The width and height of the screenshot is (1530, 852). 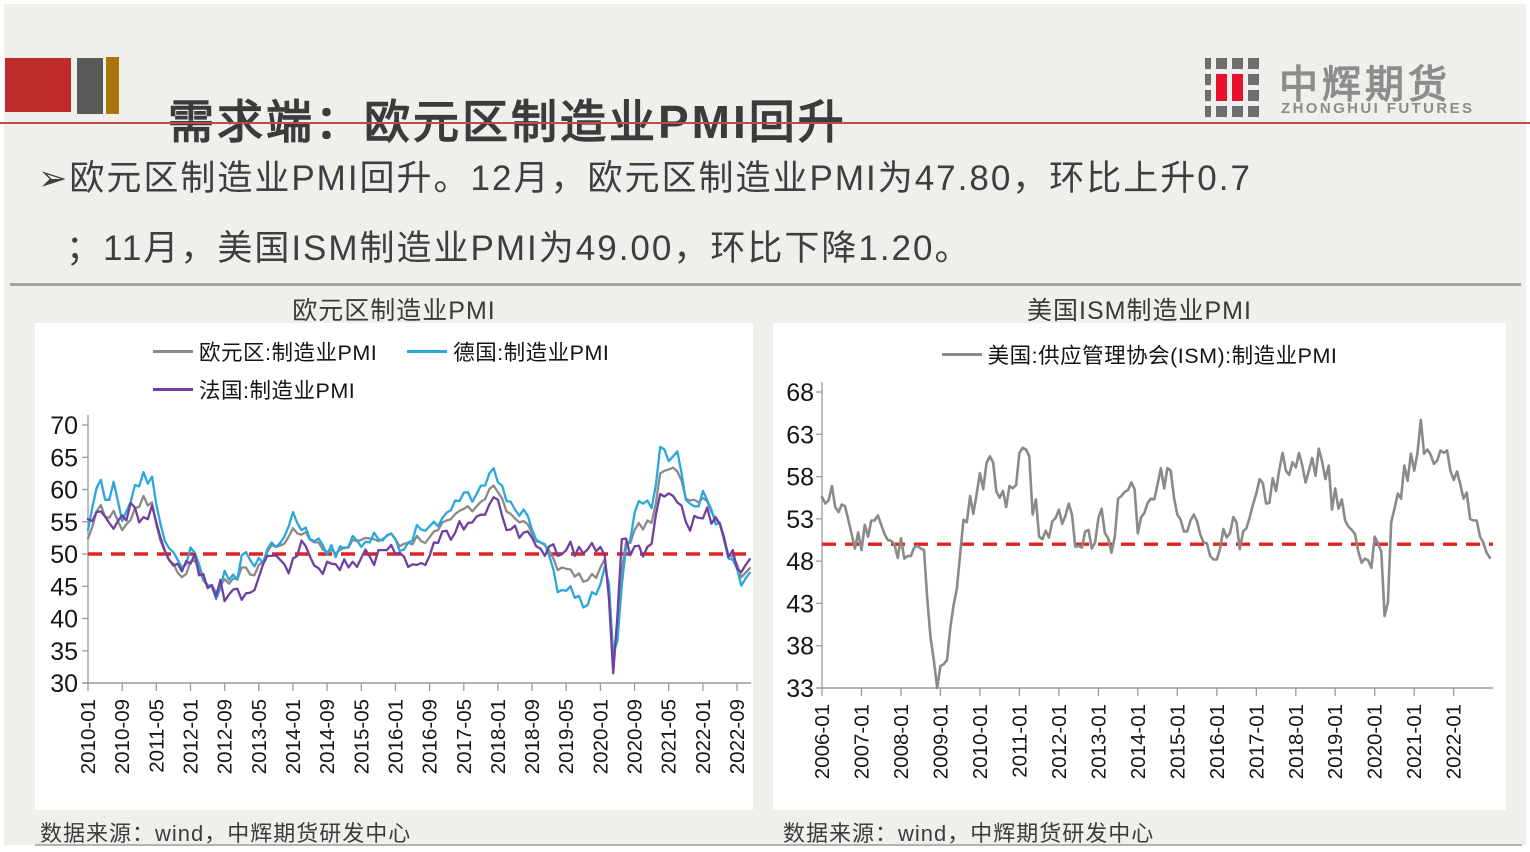 I want to click on legend-label: 法国:制造业PMI, so click(x=277, y=391).